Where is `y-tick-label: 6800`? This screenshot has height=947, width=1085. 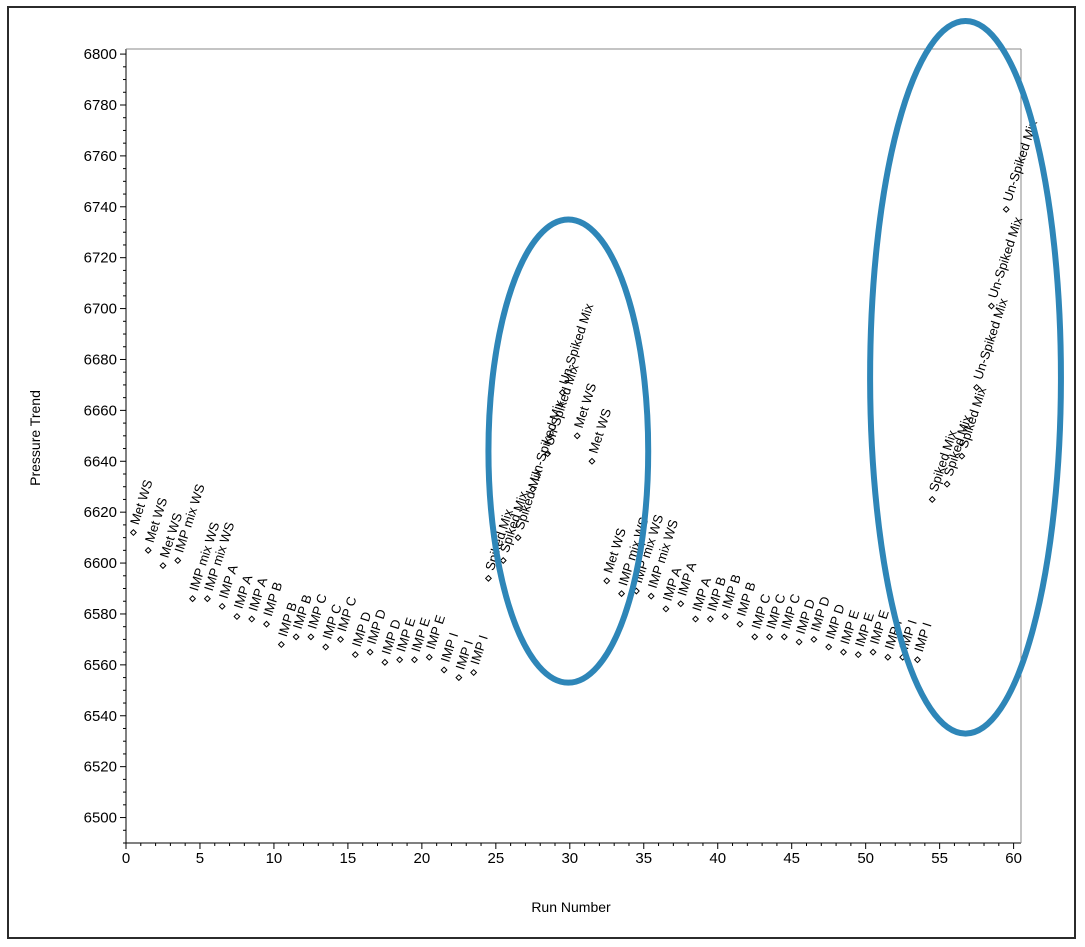
y-tick-label: 6800 is located at coordinates (100, 54).